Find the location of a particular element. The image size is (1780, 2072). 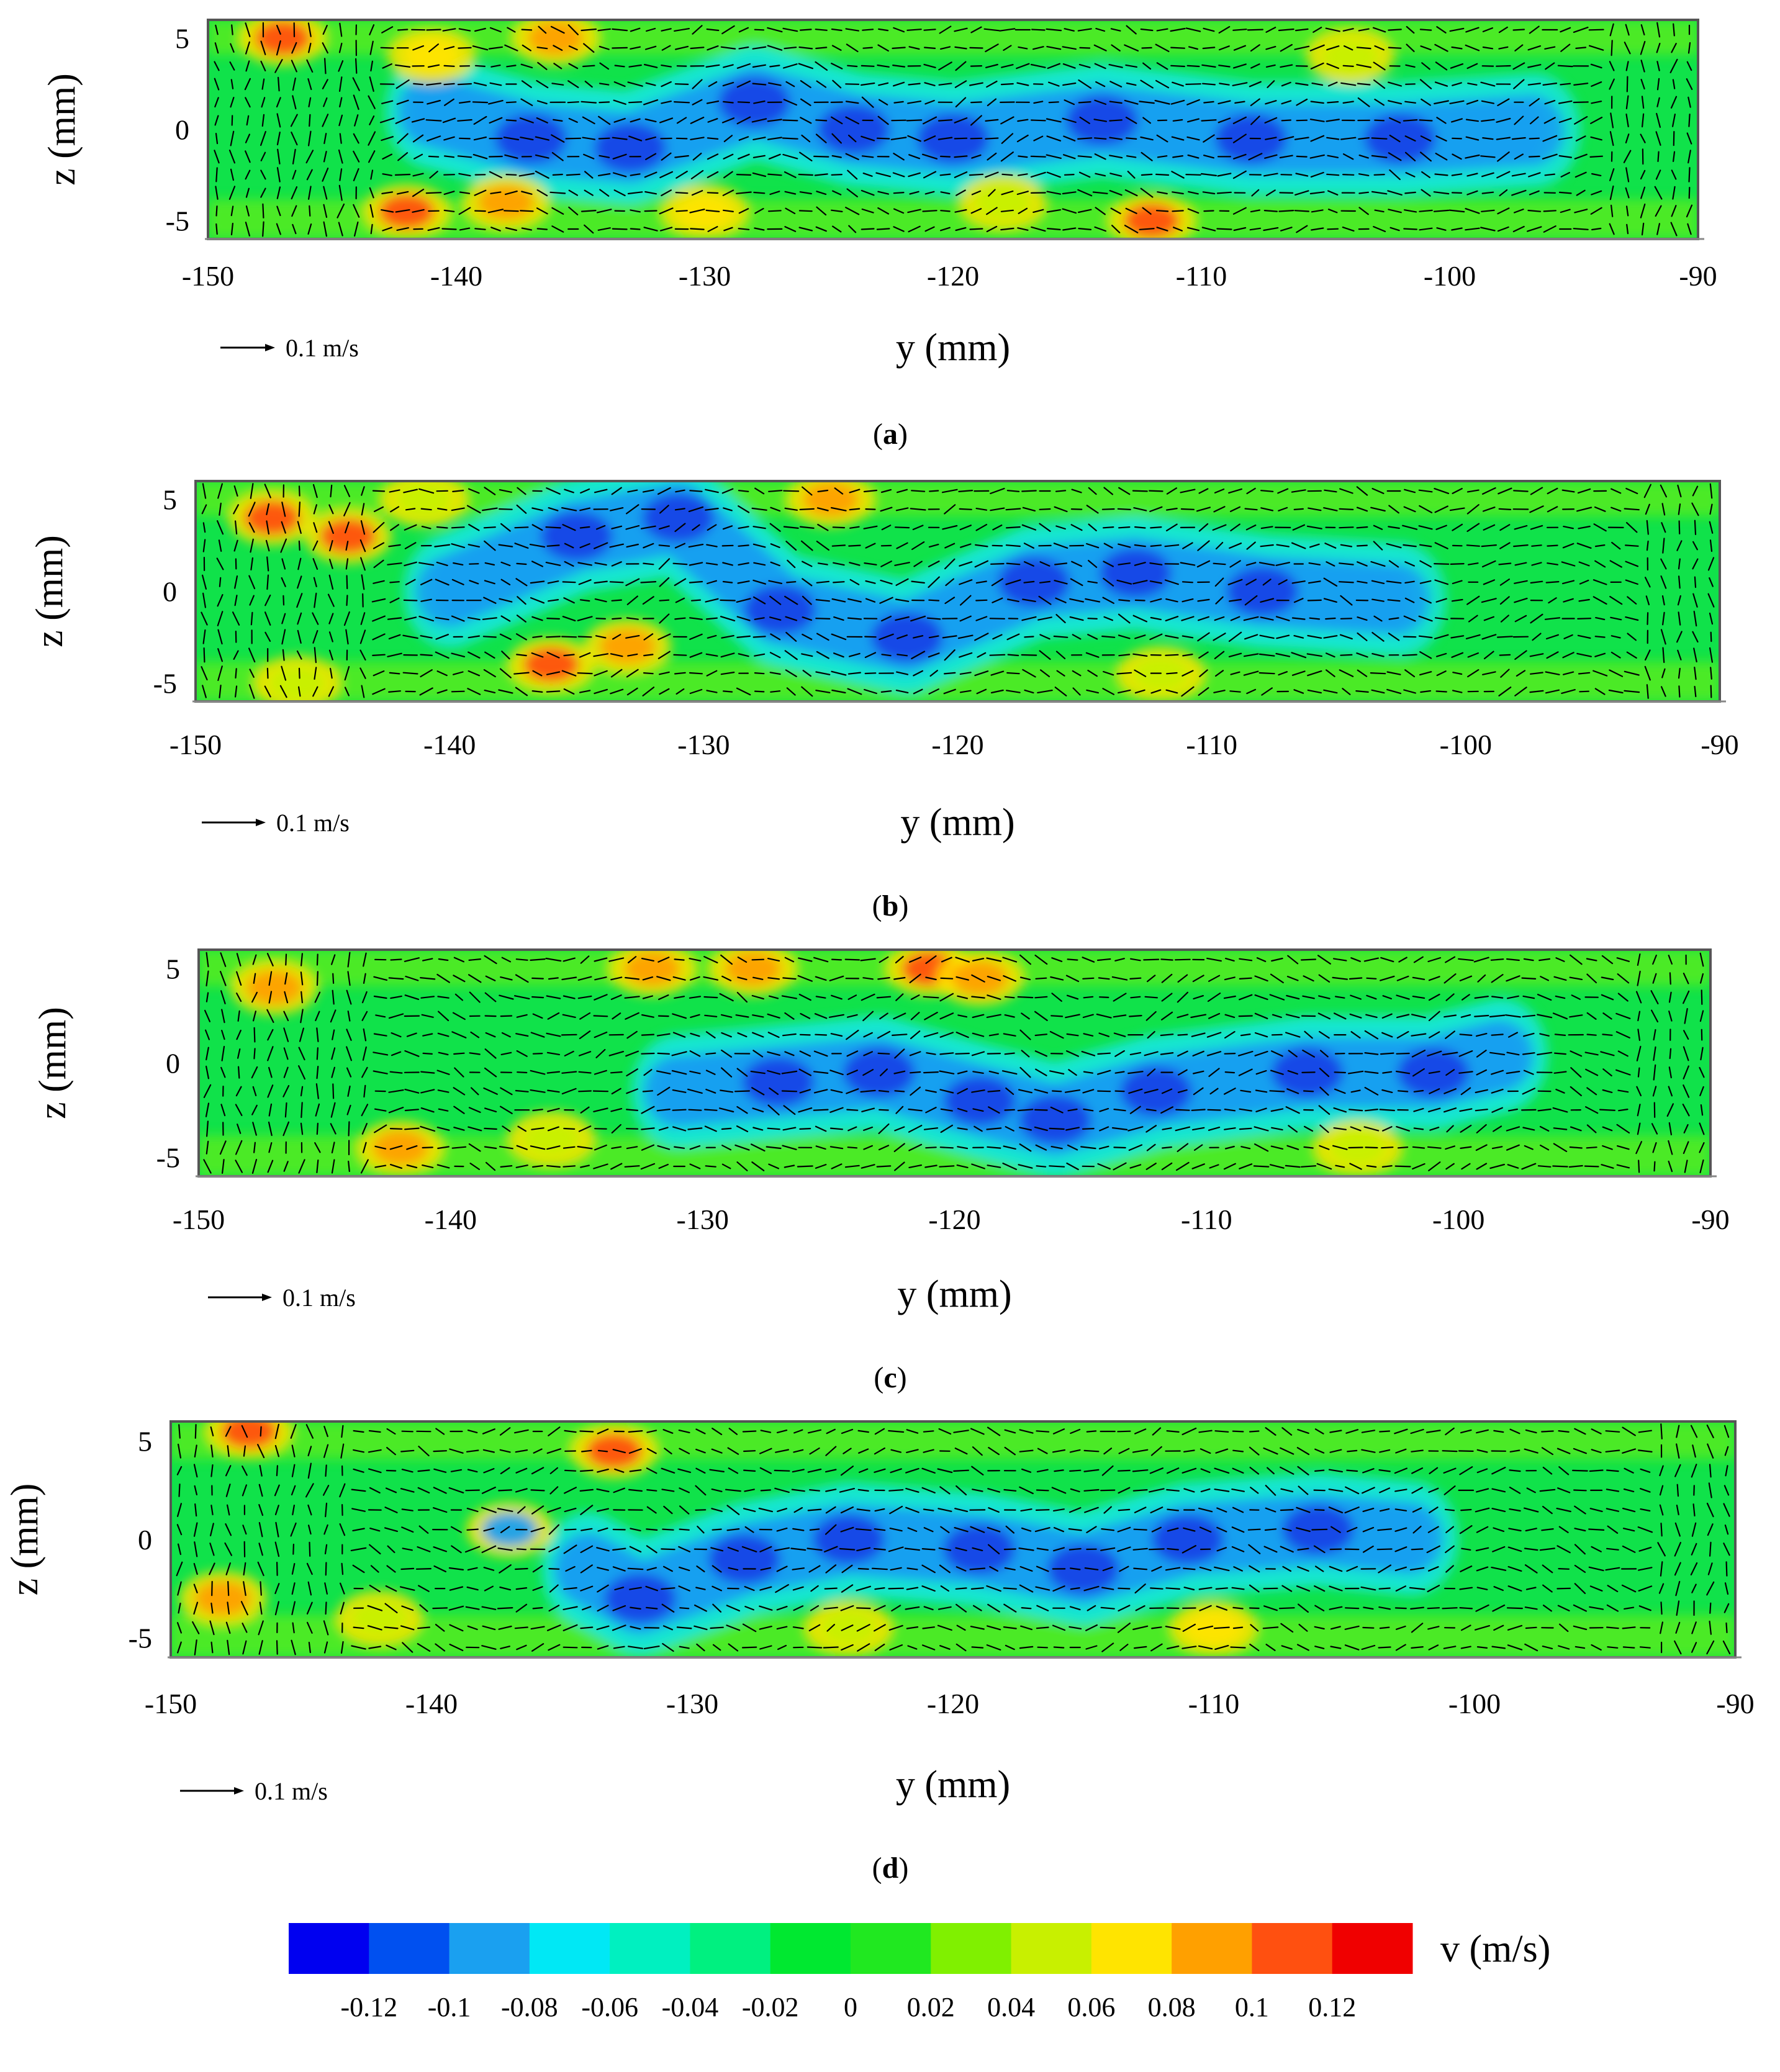

y-tick-label: 0 is located at coordinates (173, 1063).